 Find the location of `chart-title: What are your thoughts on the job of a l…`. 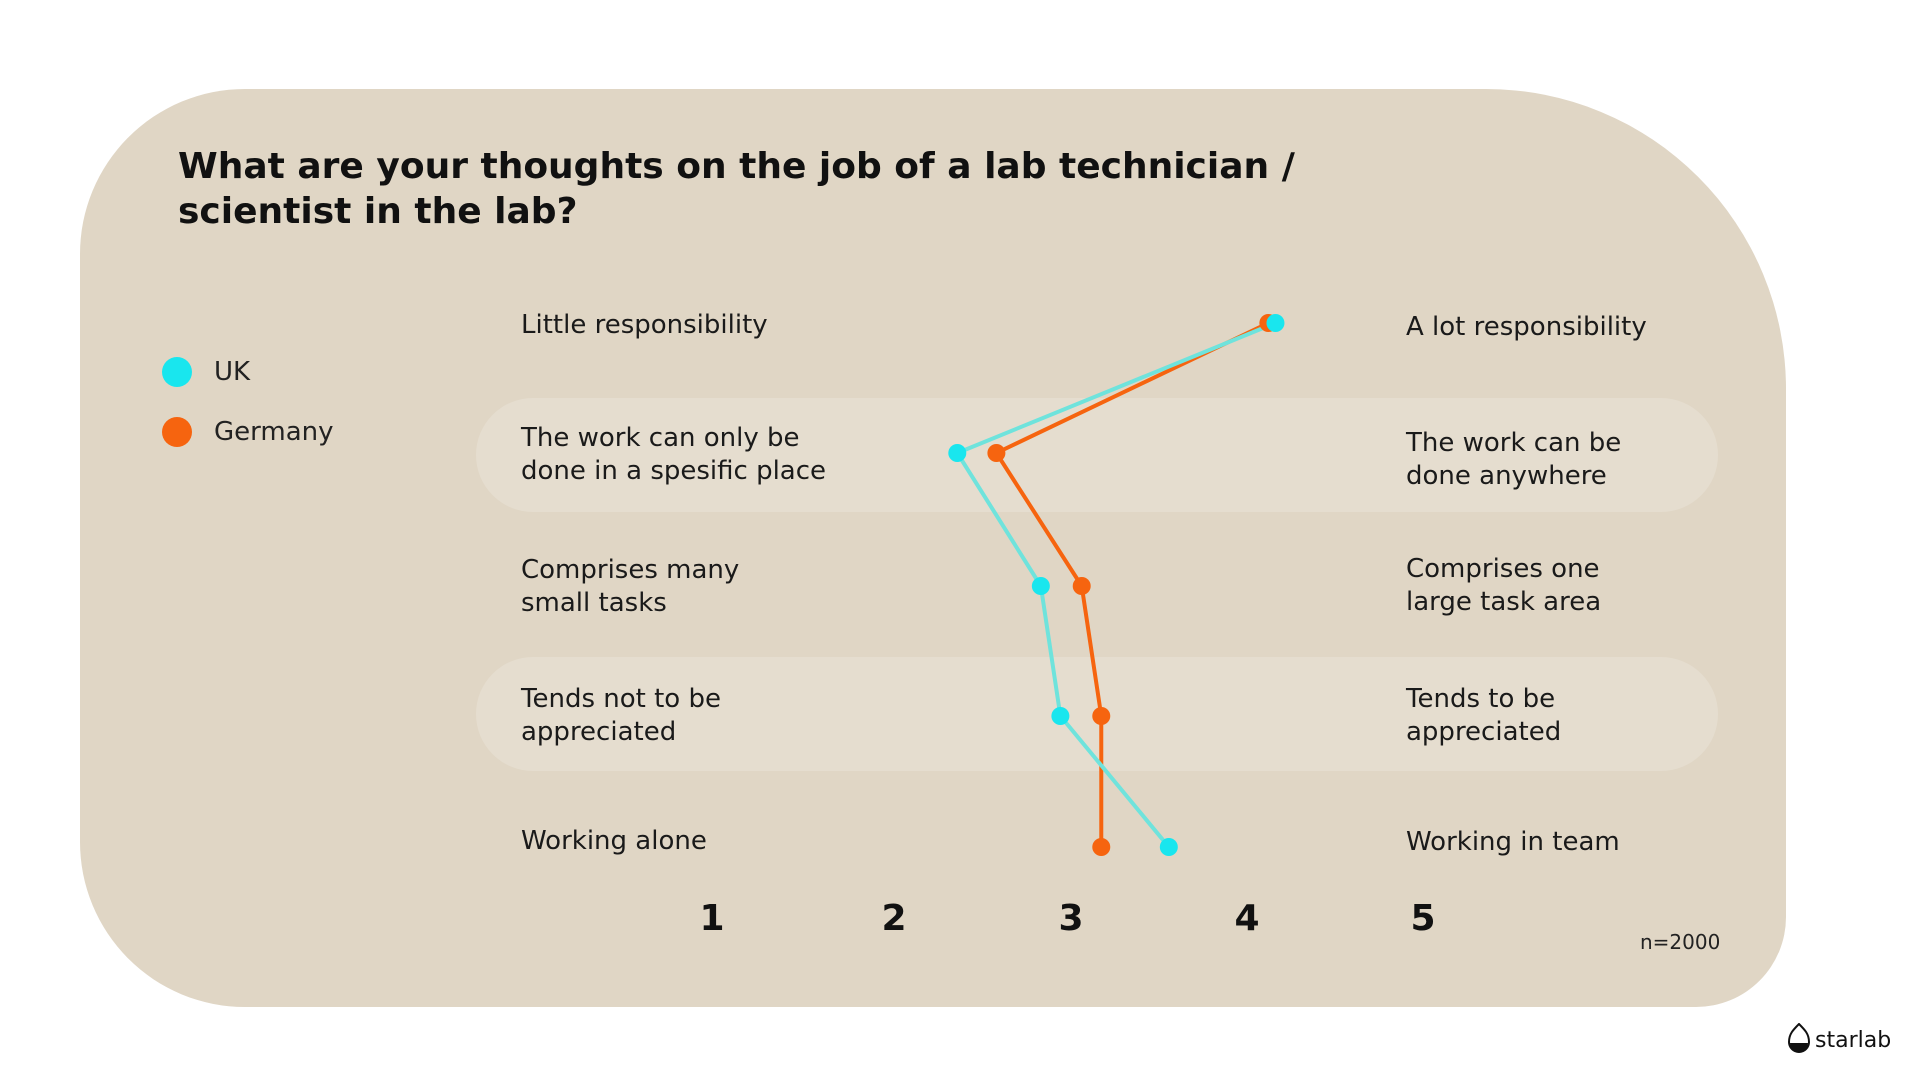

chart-title: What are your thoughts on the job of a l… is located at coordinates (736, 189).